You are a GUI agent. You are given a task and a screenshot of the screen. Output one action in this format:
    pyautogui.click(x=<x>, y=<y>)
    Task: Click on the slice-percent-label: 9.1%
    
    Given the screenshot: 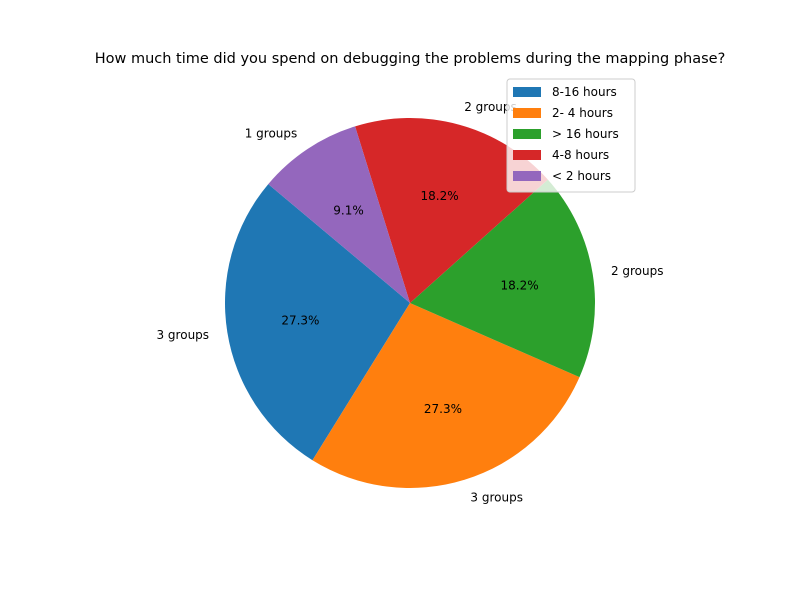 What is the action you would take?
    pyautogui.click(x=348, y=211)
    